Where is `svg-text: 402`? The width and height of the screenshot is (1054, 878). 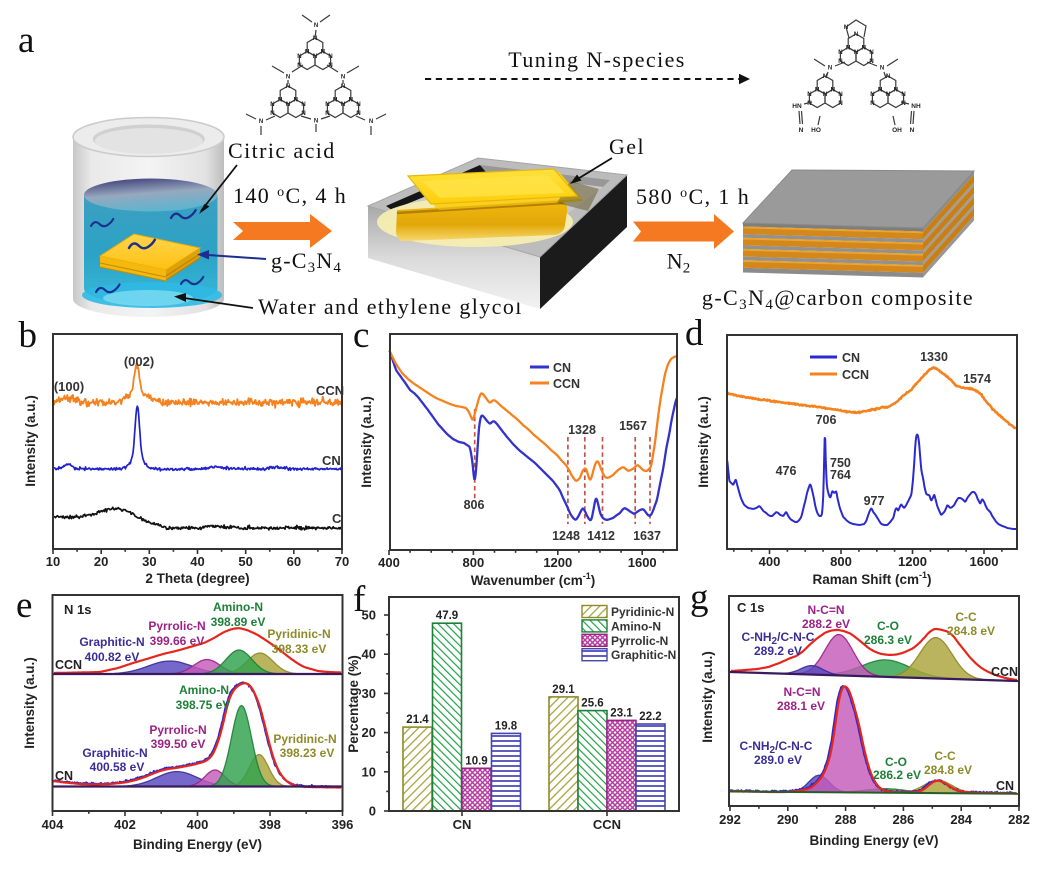 svg-text: 402 is located at coordinates (125, 824).